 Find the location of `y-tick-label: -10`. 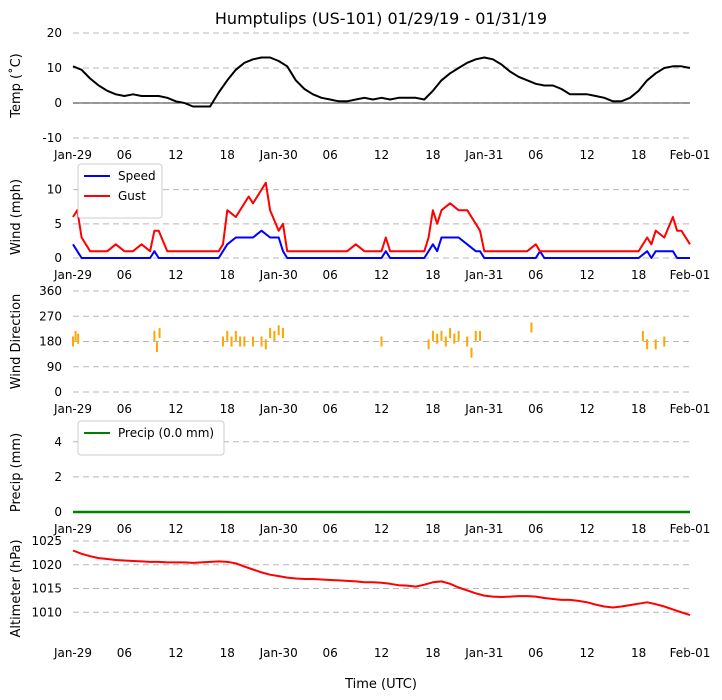

y-tick-label: -10 is located at coordinates (52, 138).